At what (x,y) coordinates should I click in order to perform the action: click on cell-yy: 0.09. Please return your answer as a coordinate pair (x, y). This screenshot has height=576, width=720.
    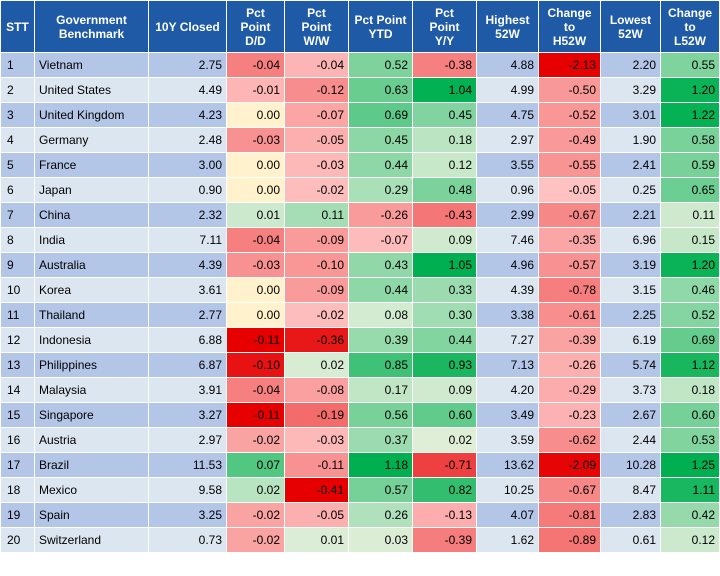
    Looking at the image, I should click on (444, 390).